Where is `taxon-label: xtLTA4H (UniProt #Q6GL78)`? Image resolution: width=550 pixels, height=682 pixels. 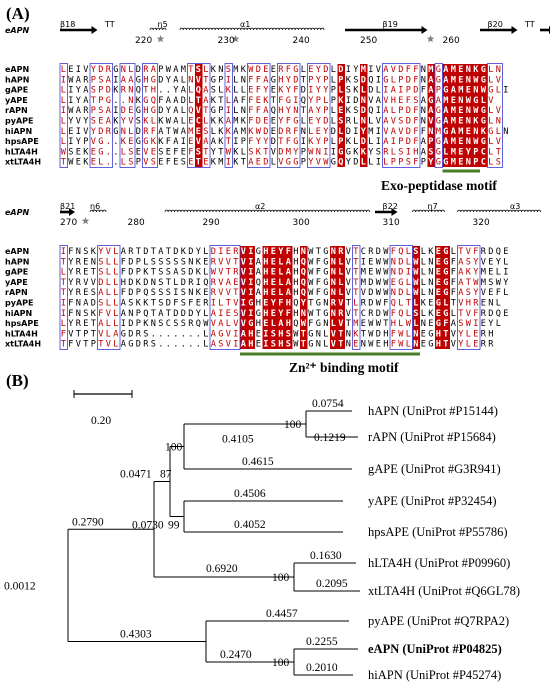
taxon-label: xtLTA4H (UniProt #Q6GL78) is located at coordinates (444, 591).